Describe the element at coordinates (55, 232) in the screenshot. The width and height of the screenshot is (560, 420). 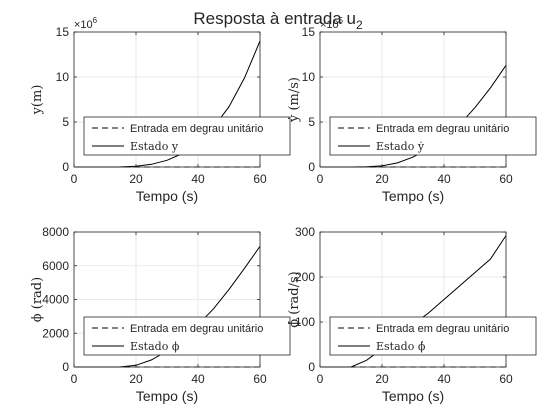
I see `y-tick-label: 8000` at that location.